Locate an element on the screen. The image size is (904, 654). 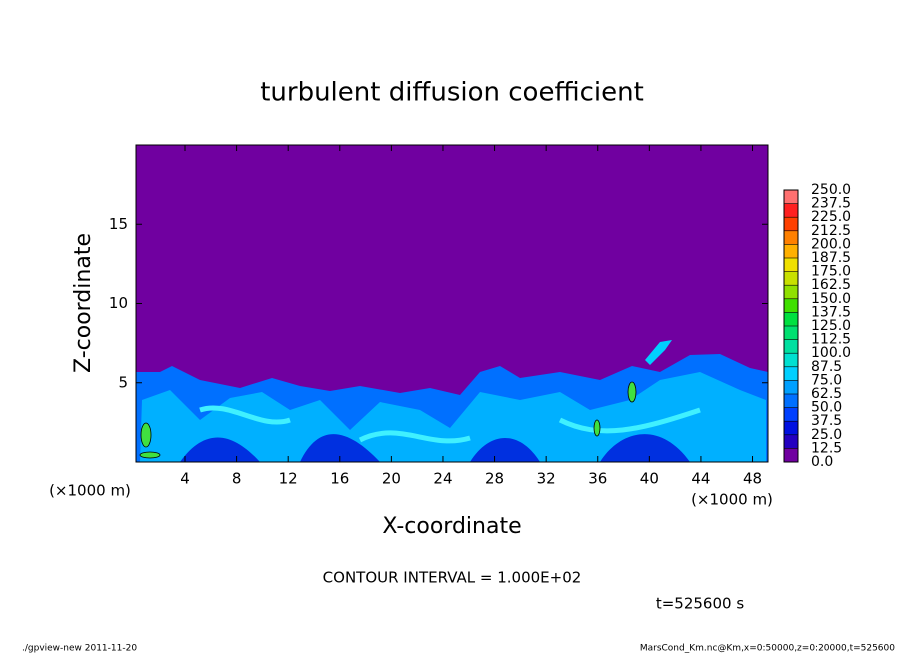
time-label: t=525600 s is located at coordinates (700, 604).